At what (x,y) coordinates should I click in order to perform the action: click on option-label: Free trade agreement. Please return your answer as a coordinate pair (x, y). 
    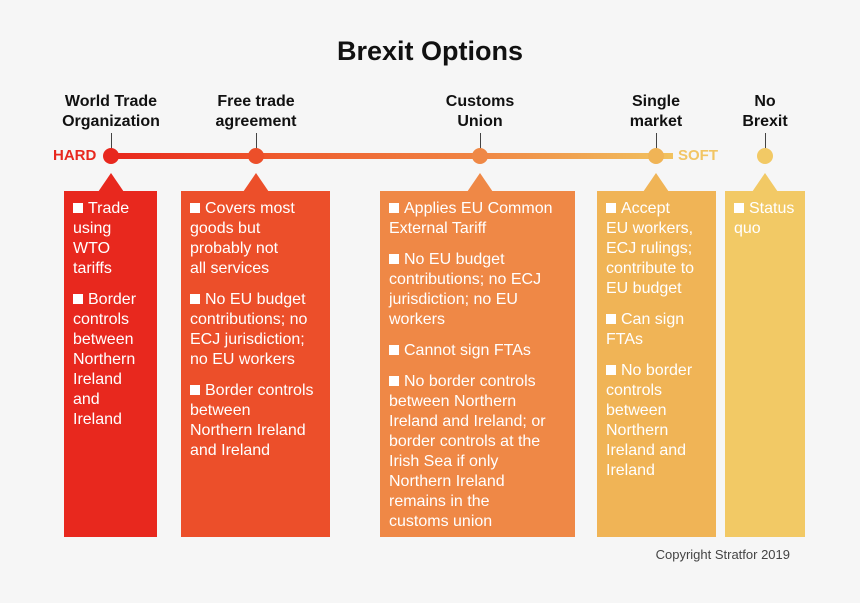
    Looking at the image, I should click on (256, 111).